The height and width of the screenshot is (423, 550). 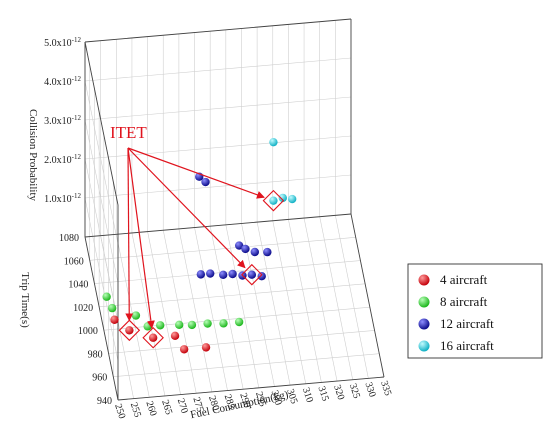 What do you see at coordinates (62, 198) in the screenshot?
I see `z-tick-label: 1.0x10⁻¹²` at bounding box center [62, 198].